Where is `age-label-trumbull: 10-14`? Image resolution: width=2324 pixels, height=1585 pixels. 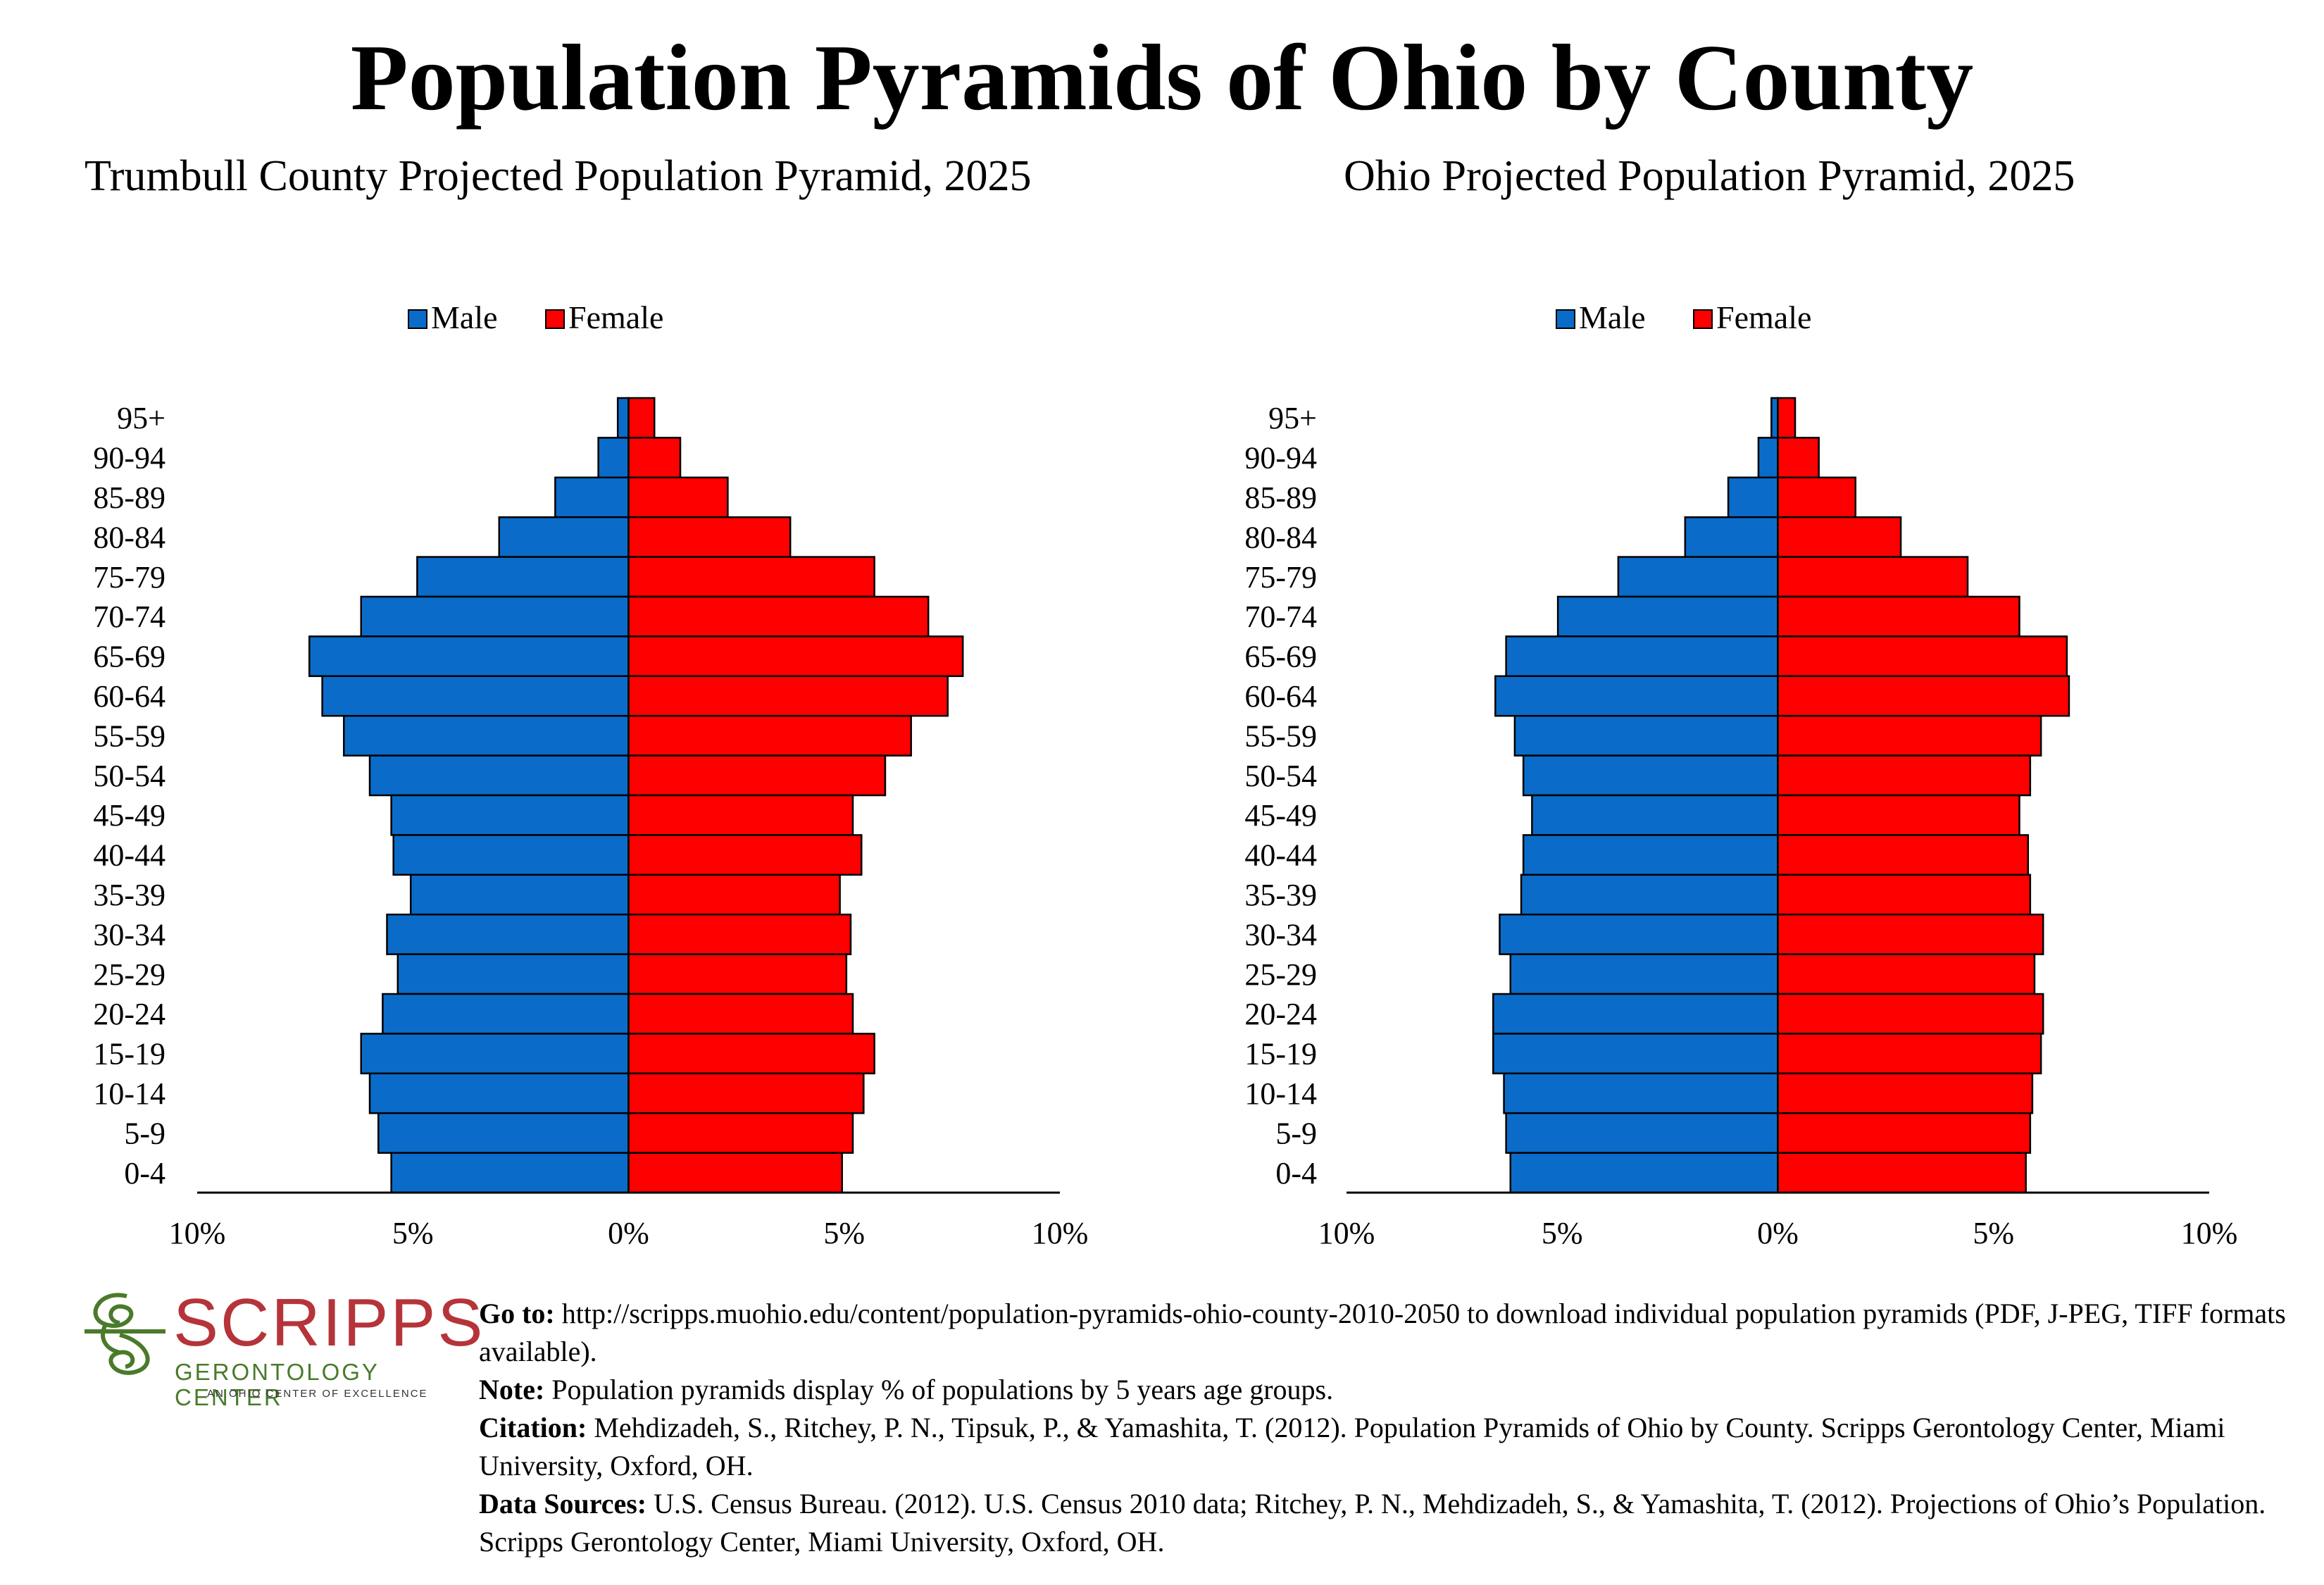
age-label-trumbull: 10-14 is located at coordinates (129, 1093).